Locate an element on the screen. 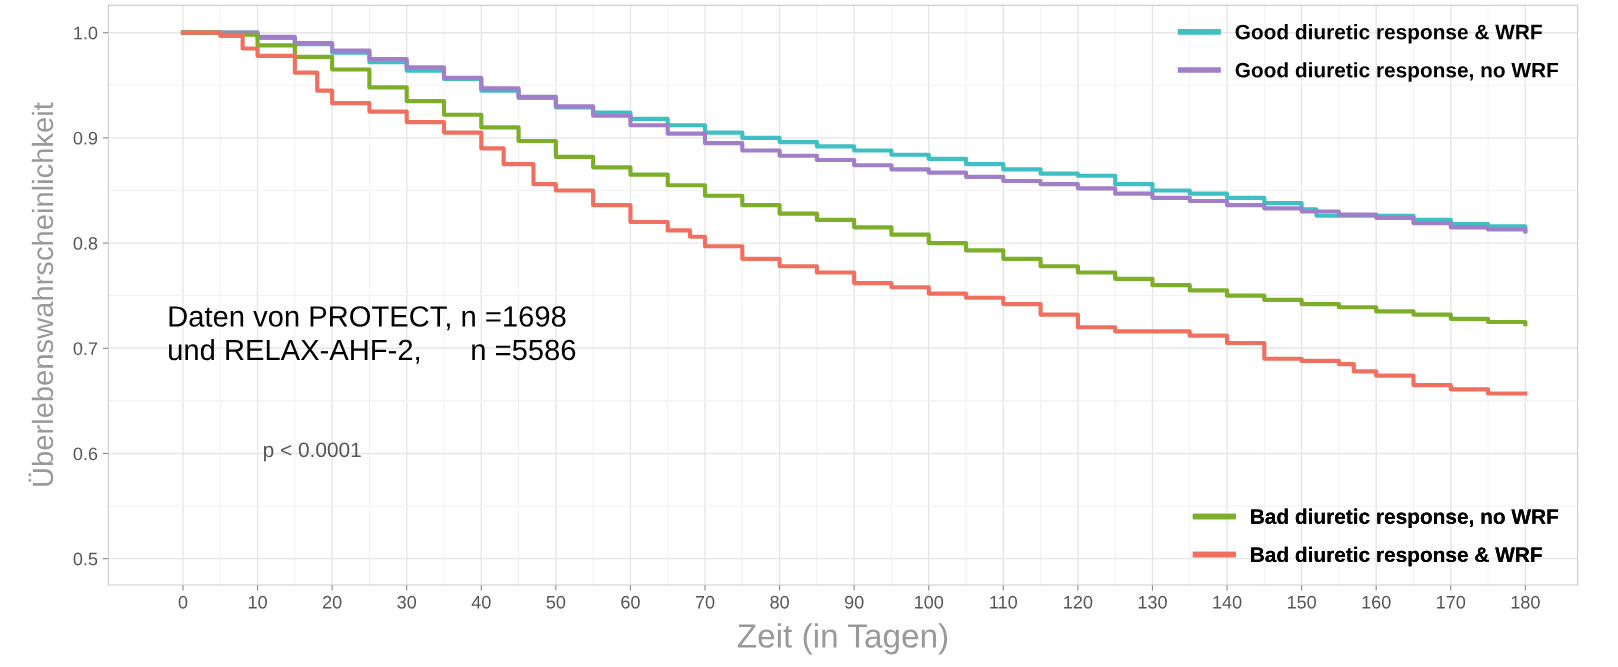 The image size is (1618, 667). x-tick-label: 20 is located at coordinates (332, 602).